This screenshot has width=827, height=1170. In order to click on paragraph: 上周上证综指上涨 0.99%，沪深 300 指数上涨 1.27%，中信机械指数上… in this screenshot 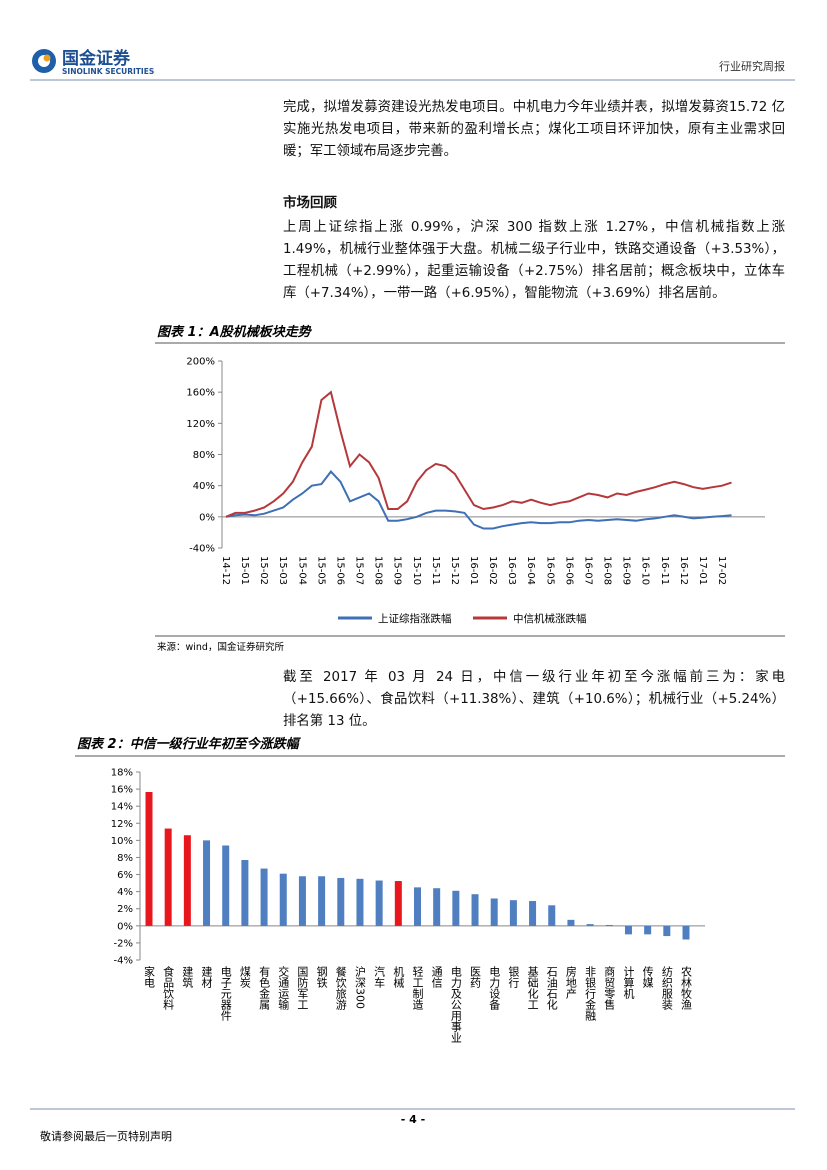, I will do `click(534, 260)`.